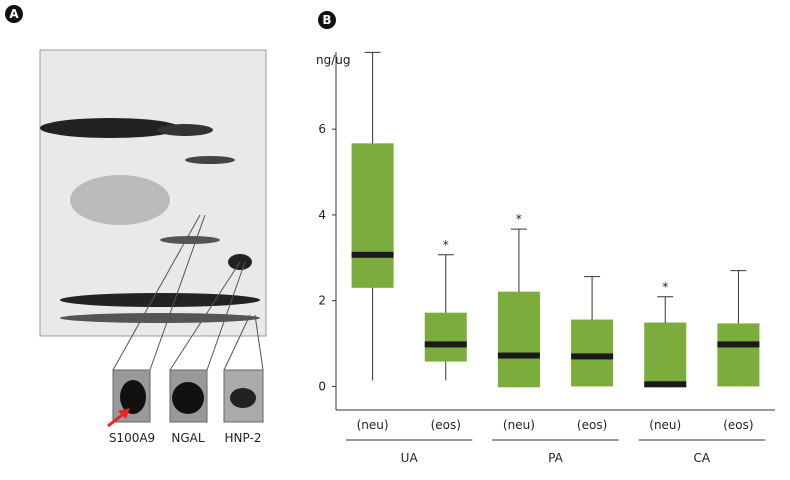 The image size is (790, 480). I want to click on panel-label: A, so click(14, 14).